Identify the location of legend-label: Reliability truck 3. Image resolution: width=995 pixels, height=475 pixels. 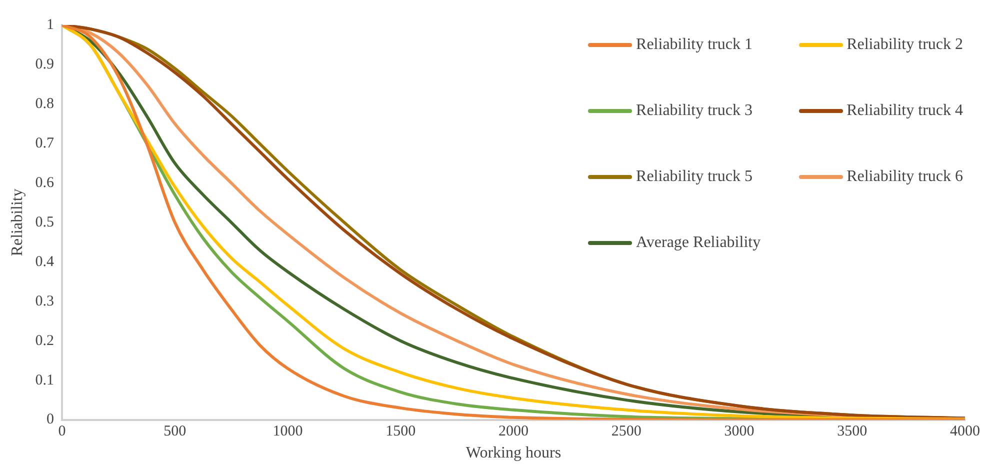
(694, 111).